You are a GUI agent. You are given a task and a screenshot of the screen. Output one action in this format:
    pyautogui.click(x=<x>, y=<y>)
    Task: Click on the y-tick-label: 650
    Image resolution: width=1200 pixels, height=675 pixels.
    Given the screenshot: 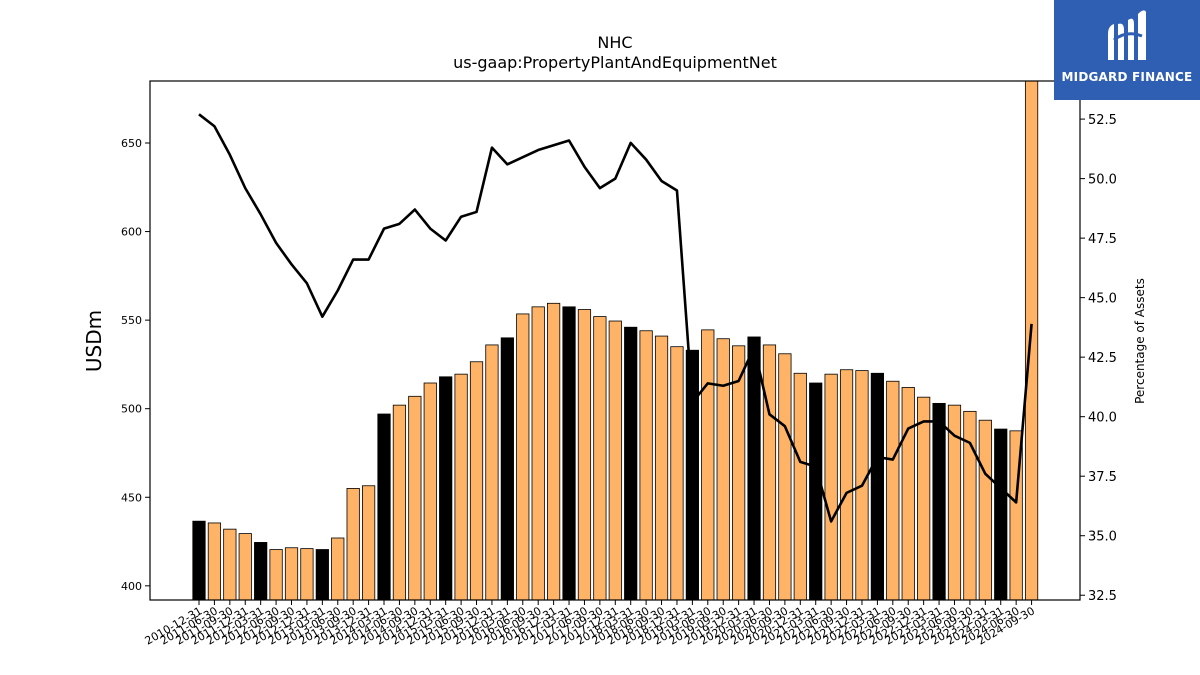 What is the action you would take?
    pyautogui.click(x=131, y=143)
    